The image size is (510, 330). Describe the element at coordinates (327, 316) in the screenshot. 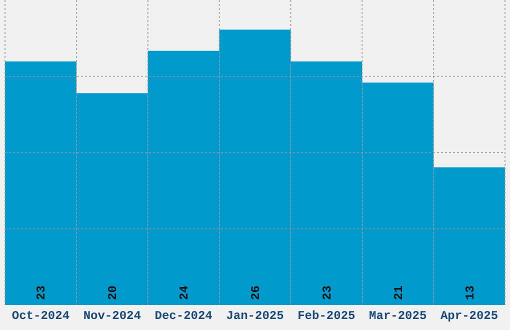

I see `x-tick-label: Feb-2025` at that location.